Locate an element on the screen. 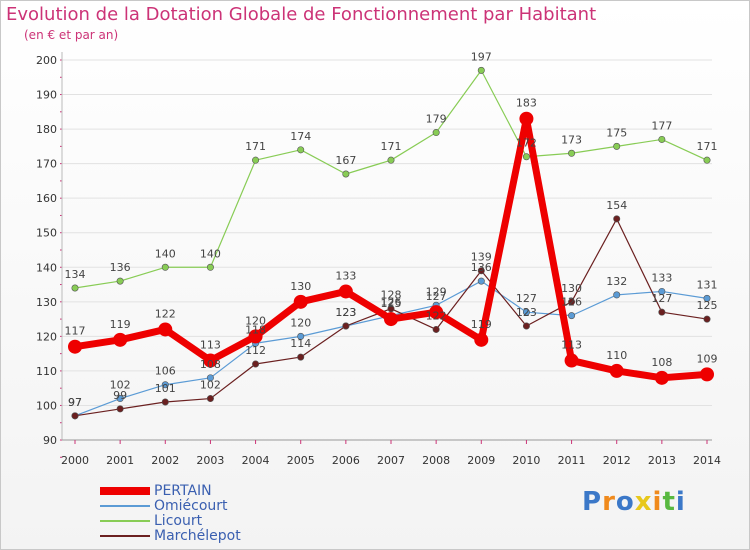  data-label-pertain: 117 is located at coordinates (75, 331).